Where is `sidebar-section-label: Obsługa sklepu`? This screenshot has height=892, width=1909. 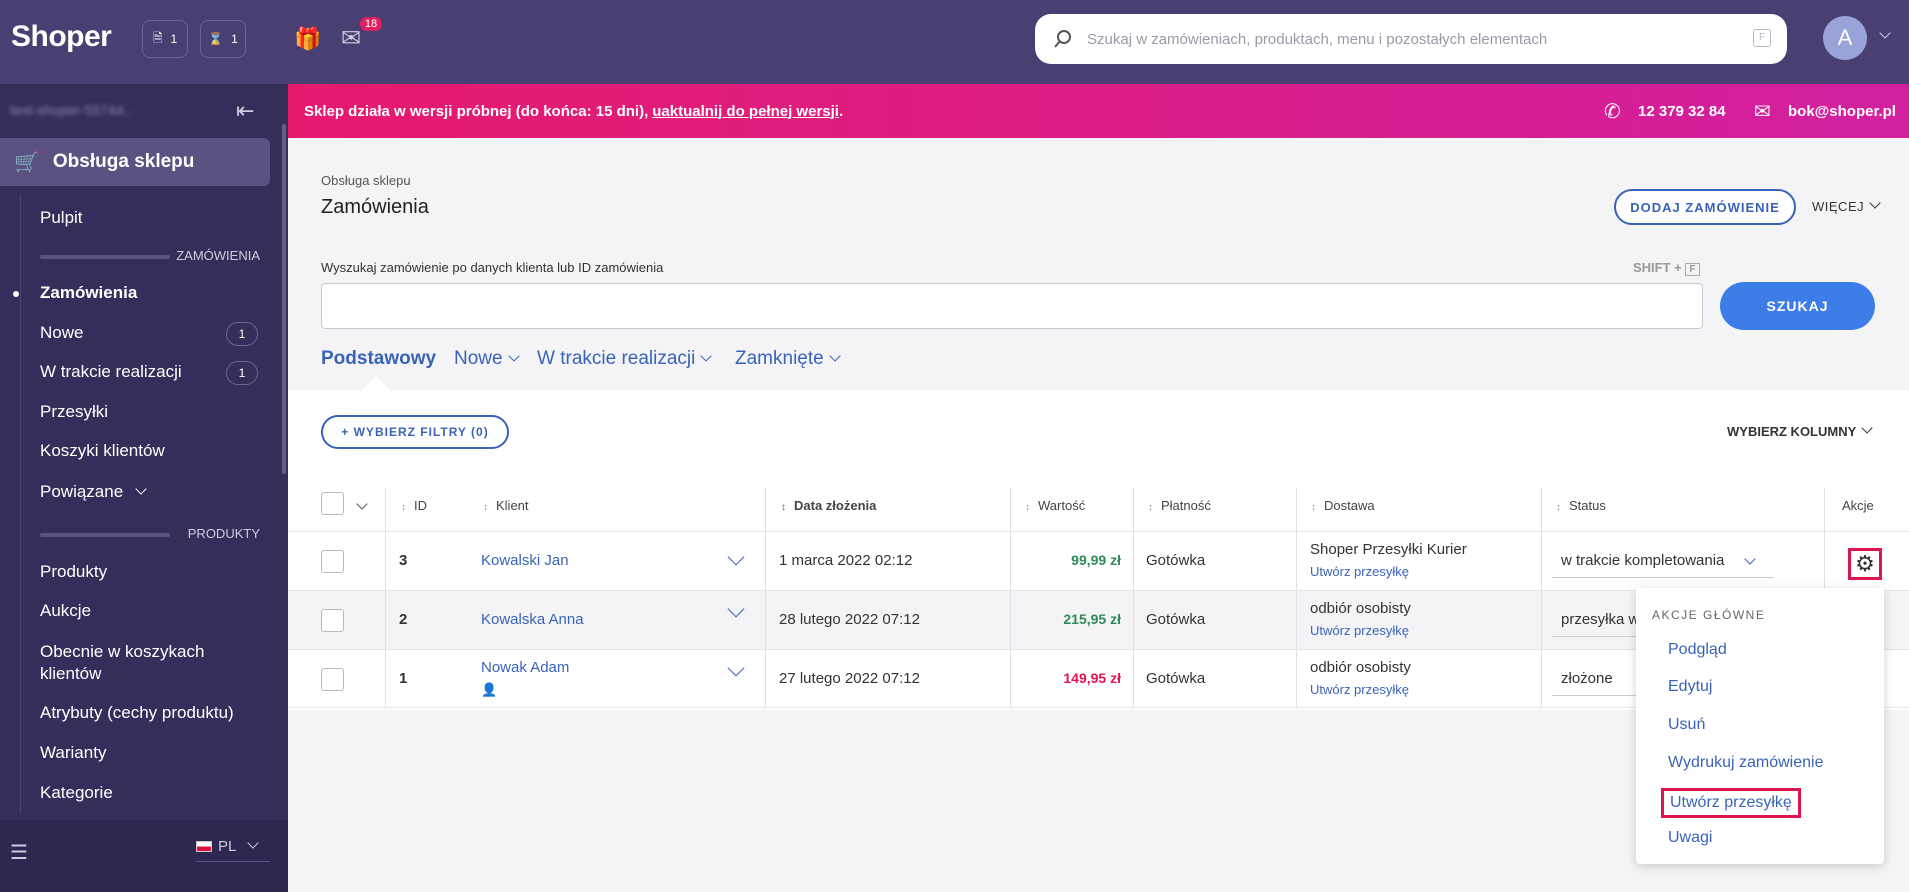
sidebar-section-label: Obsługa sklepu is located at coordinates (123, 161).